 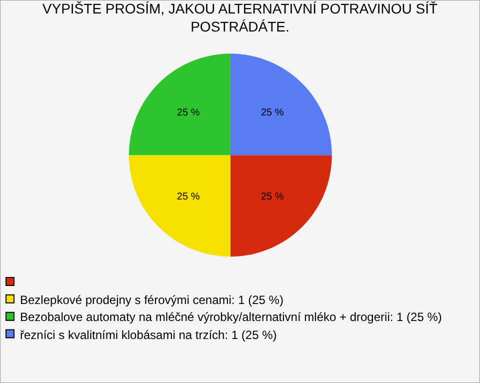 I want to click on legend-label: Bezlepkové prodejny s férovými cenami: 1 (25 %), so click(x=152, y=300).